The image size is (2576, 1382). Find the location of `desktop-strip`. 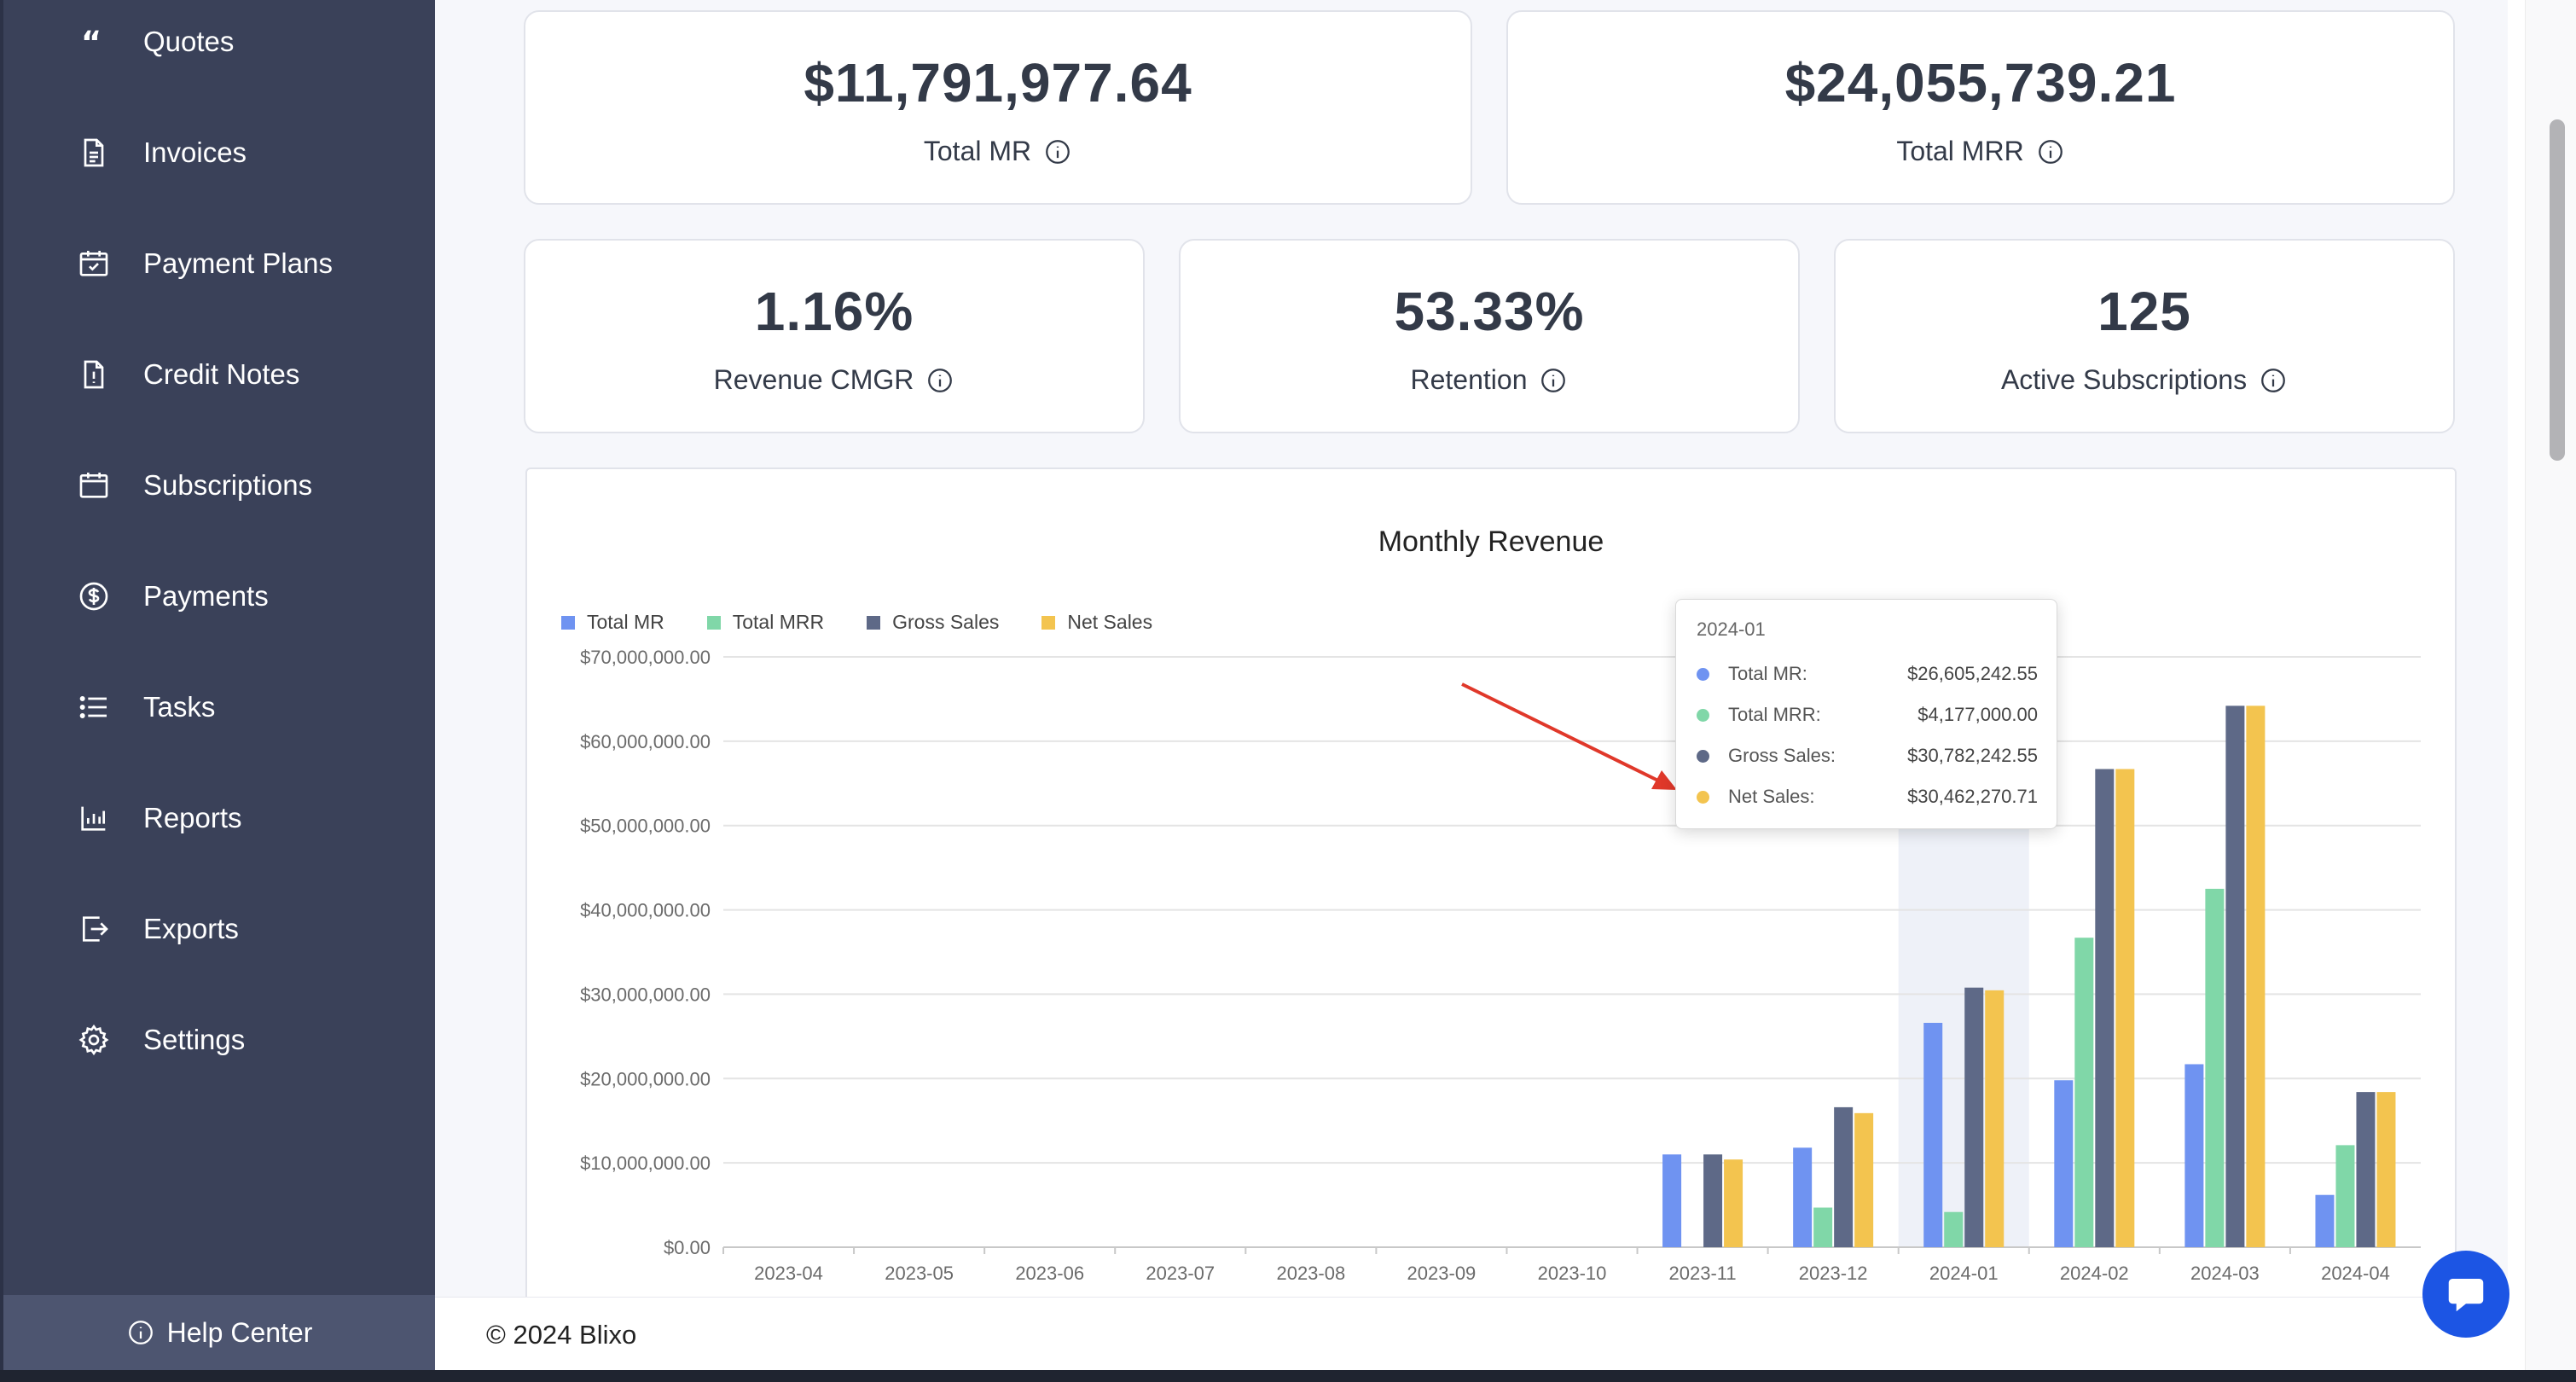

desktop-strip is located at coordinates (1288, 1376).